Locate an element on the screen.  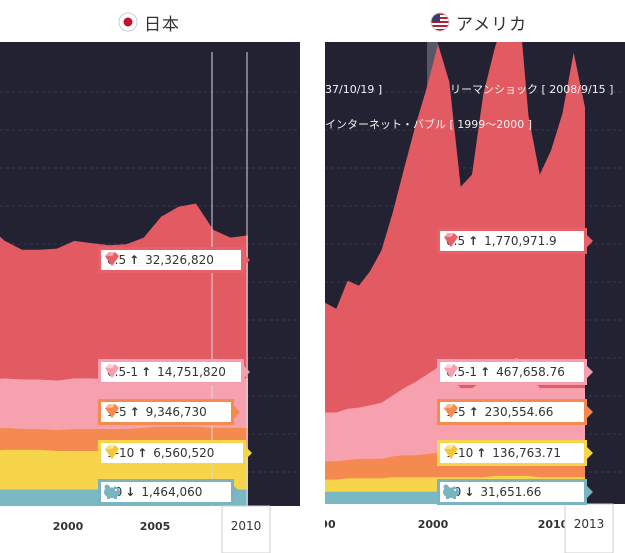
callout-90: 90↓1,464,060 is located at coordinates (169, 492).